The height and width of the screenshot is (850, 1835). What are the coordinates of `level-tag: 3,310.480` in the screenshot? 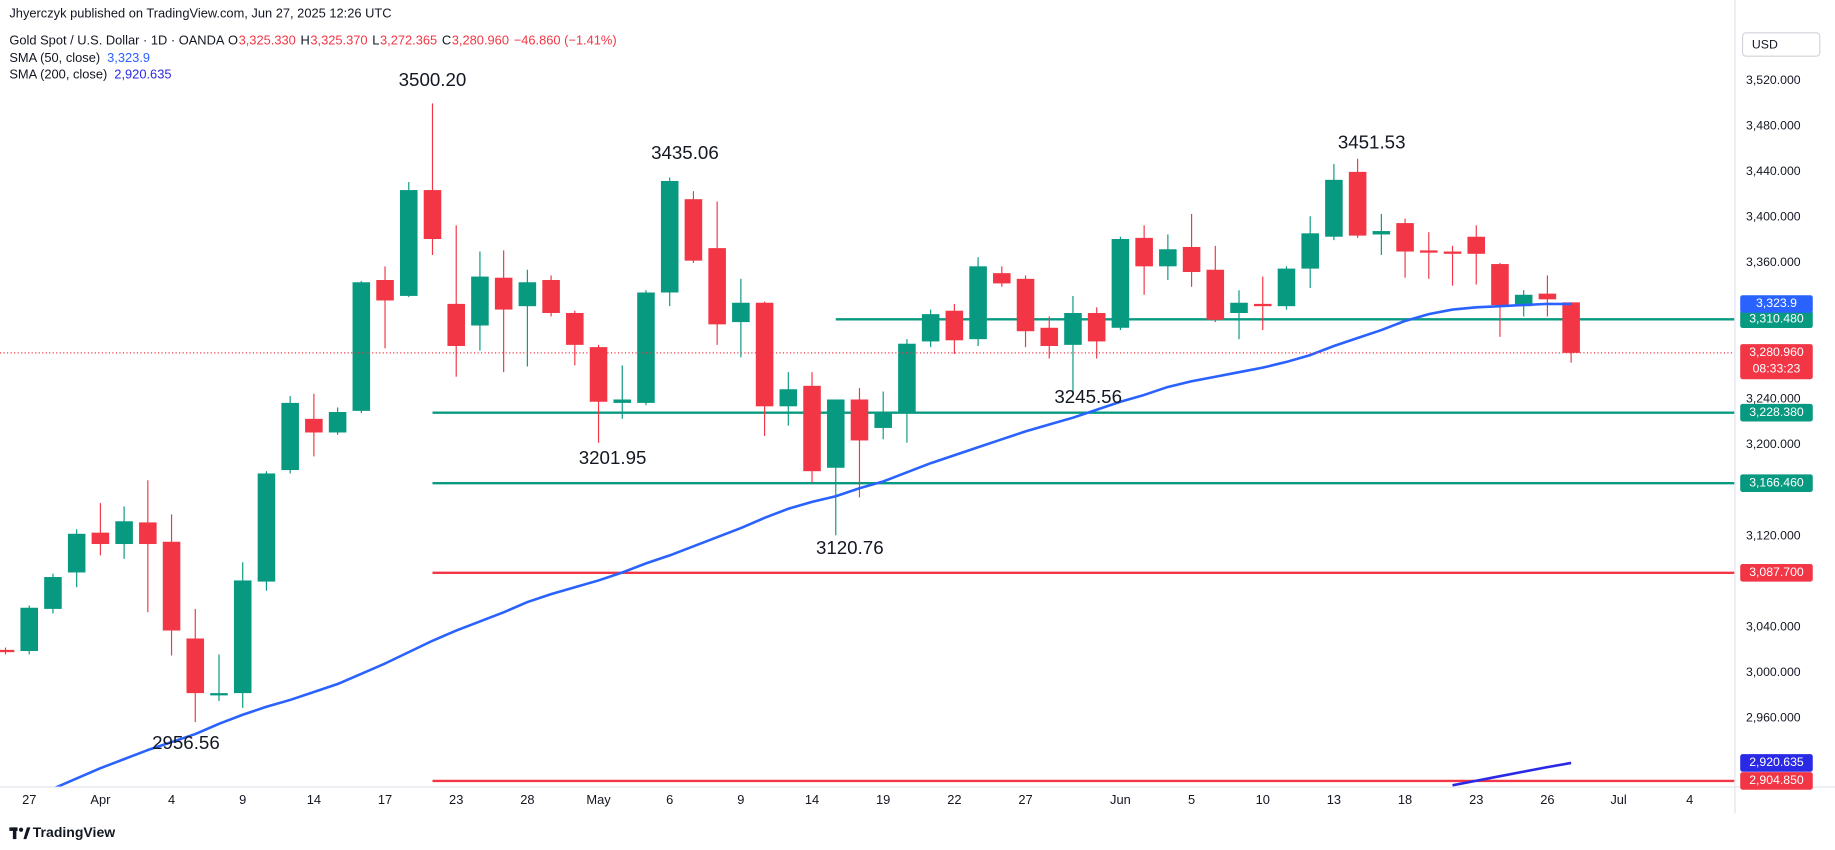 It's located at (1776, 319).